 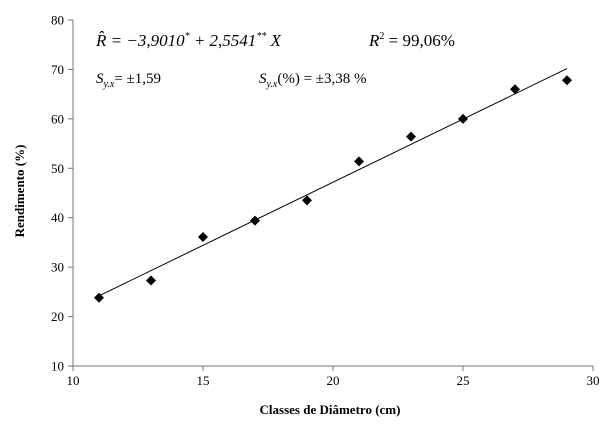 I want to click on equation-lhs: R̂ = −3,9010, so click(x=140, y=40).